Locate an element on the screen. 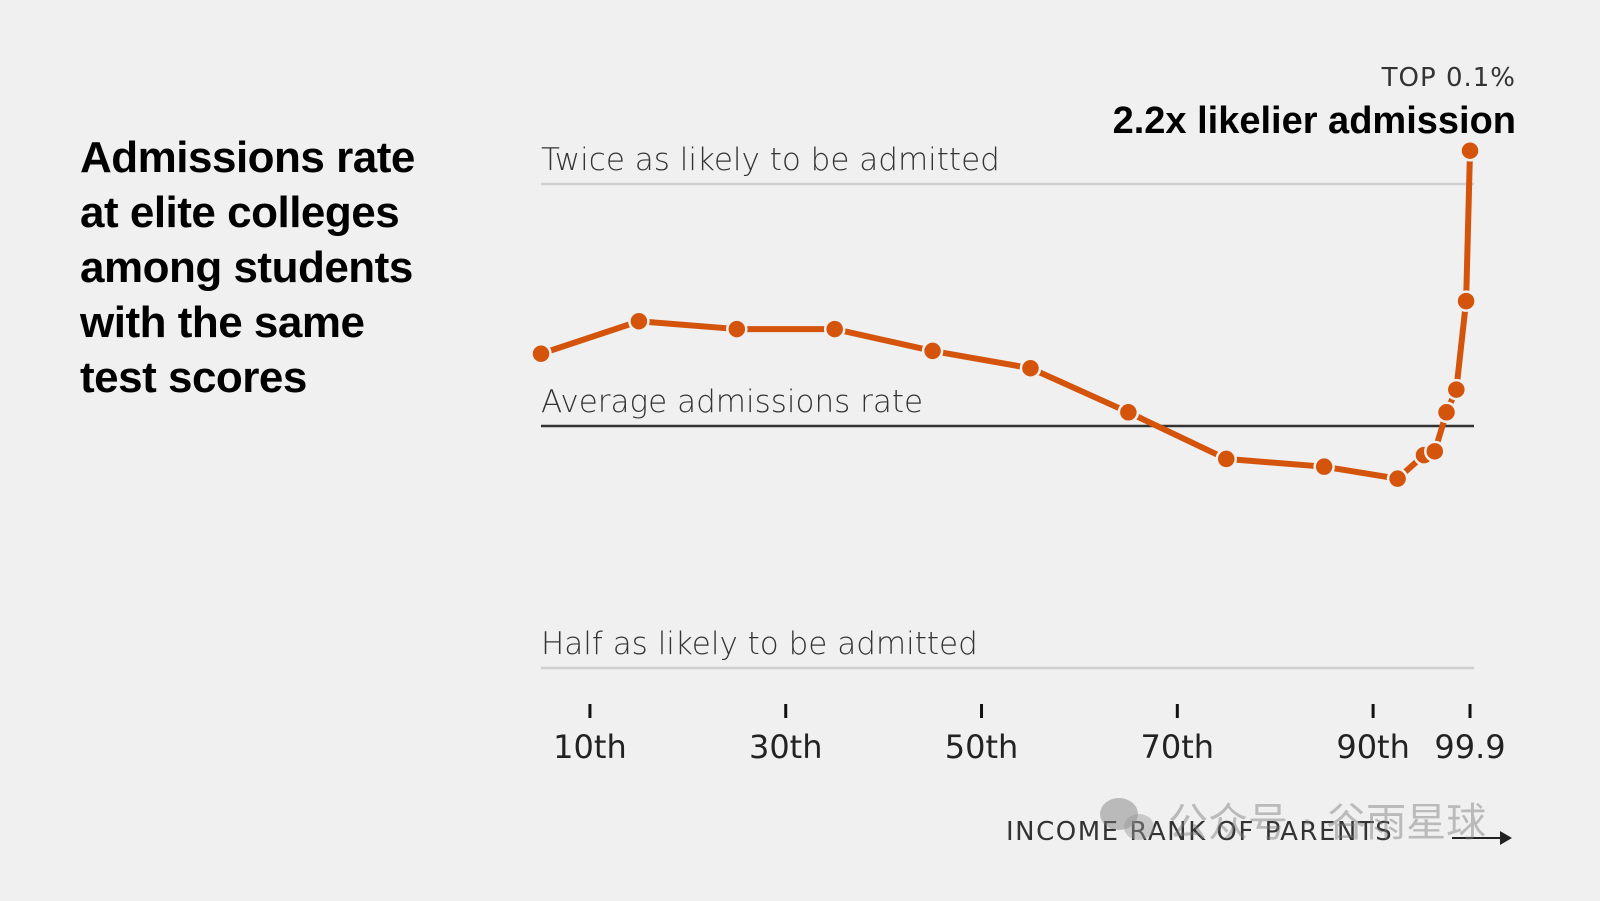 Image resolution: width=1600 pixels, height=901 pixels. headline-line: Admissions rate is located at coordinates (247, 157).